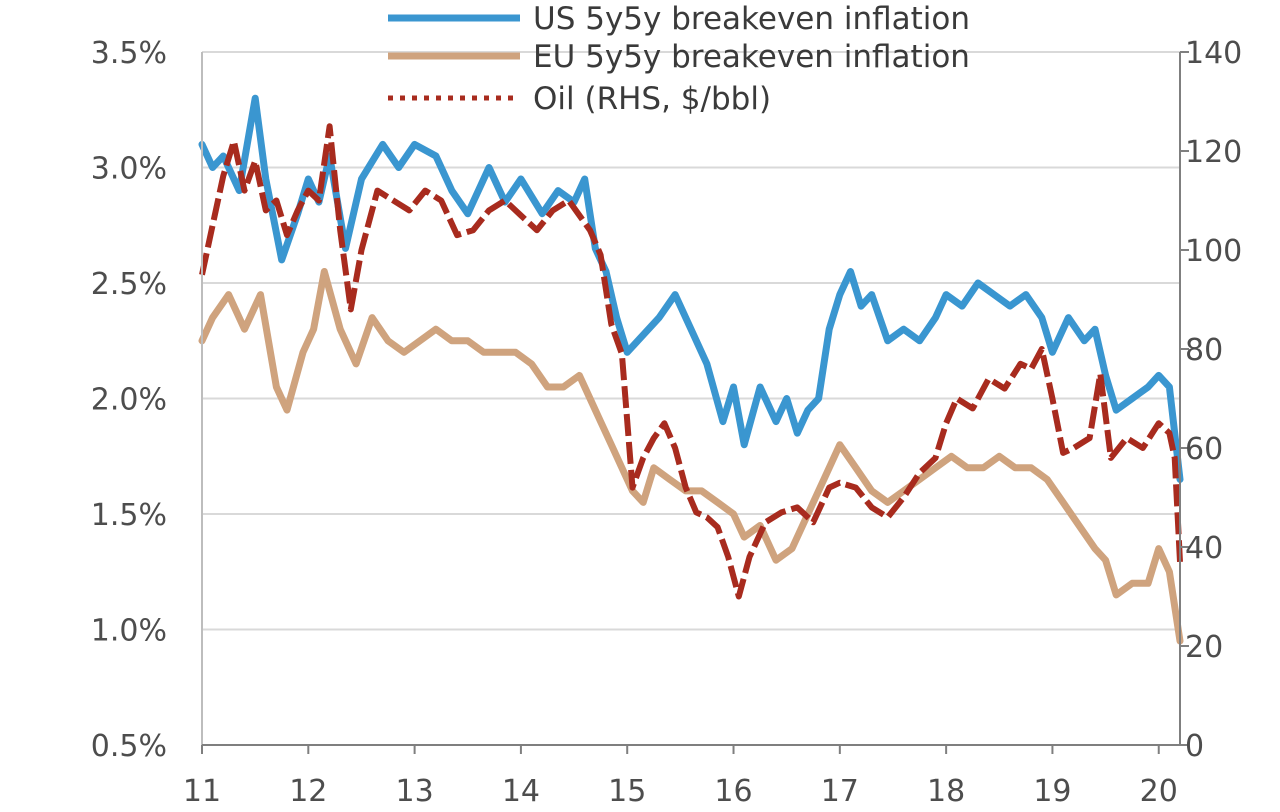  What do you see at coordinates (627, 791) in the screenshot?
I see `x-tick-label: 15` at bounding box center [627, 791].